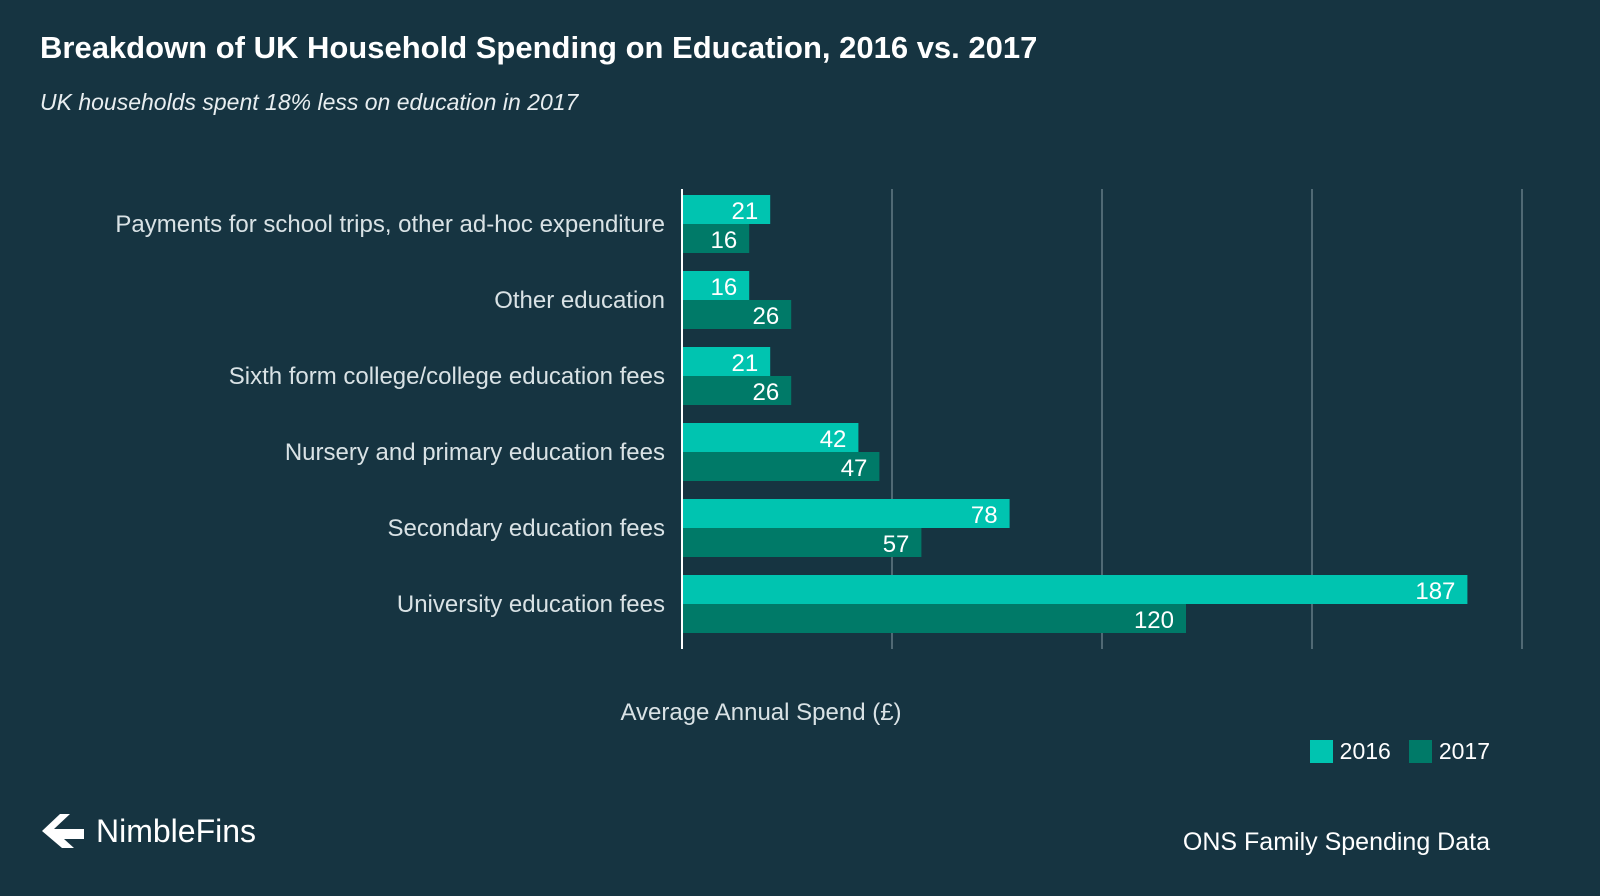 This screenshot has height=896, width=1600. What do you see at coordinates (475, 452) in the screenshot?
I see `category-label-3: Nursery and primary education fees` at bounding box center [475, 452].